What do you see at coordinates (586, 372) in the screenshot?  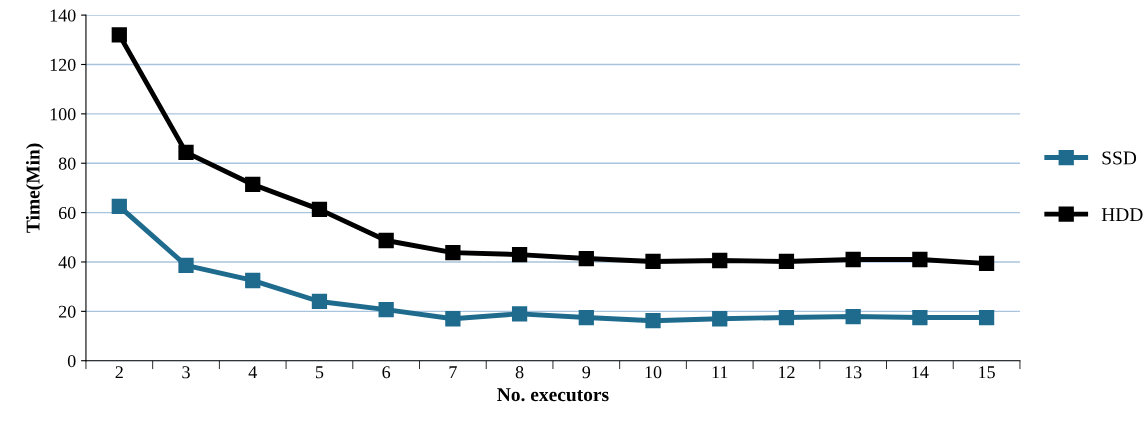 I see `x-tick-label: 9` at bounding box center [586, 372].